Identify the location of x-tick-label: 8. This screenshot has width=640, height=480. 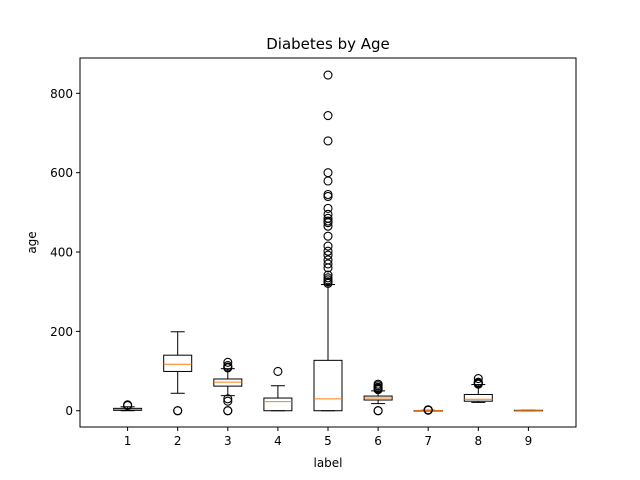
(478, 441).